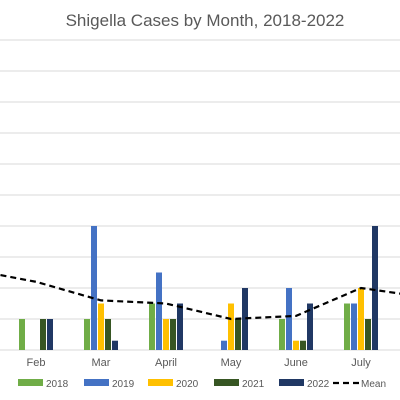  I want to click on legend-label-2022: 2022, so click(318, 384).